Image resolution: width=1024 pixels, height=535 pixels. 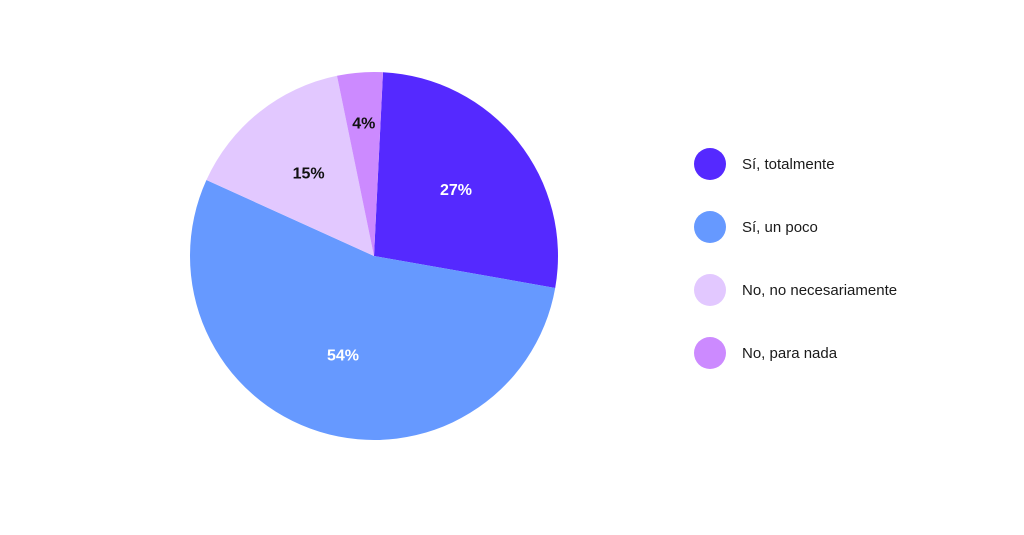 What do you see at coordinates (780, 227) in the screenshot?
I see `legend-label-2: Sí, un poco` at bounding box center [780, 227].